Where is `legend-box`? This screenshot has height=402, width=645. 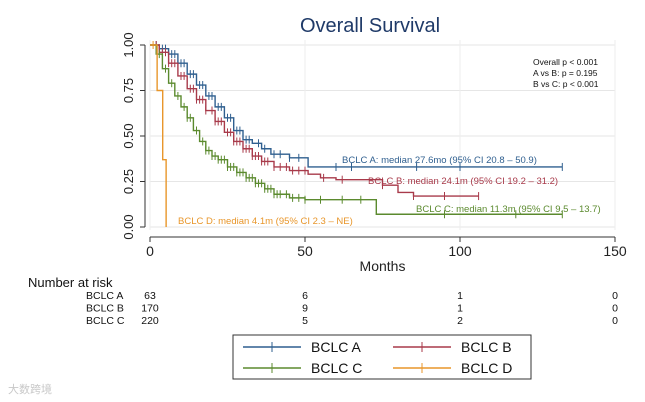 legend-box is located at coordinates (382, 357).